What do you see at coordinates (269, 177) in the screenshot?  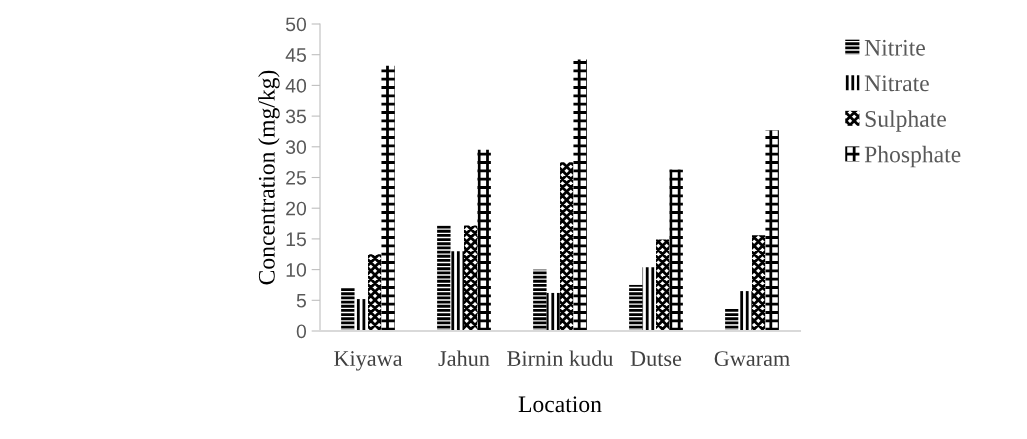 I see `y-axis-title: Concentration (mg/kg)` at bounding box center [269, 177].